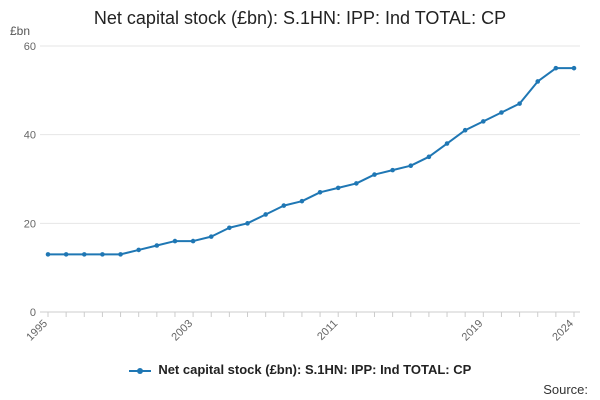 Image resolution: width=600 pixels, height=400 pixels. What do you see at coordinates (30, 47) in the screenshot?
I see `y-tick-label: 60` at bounding box center [30, 47].